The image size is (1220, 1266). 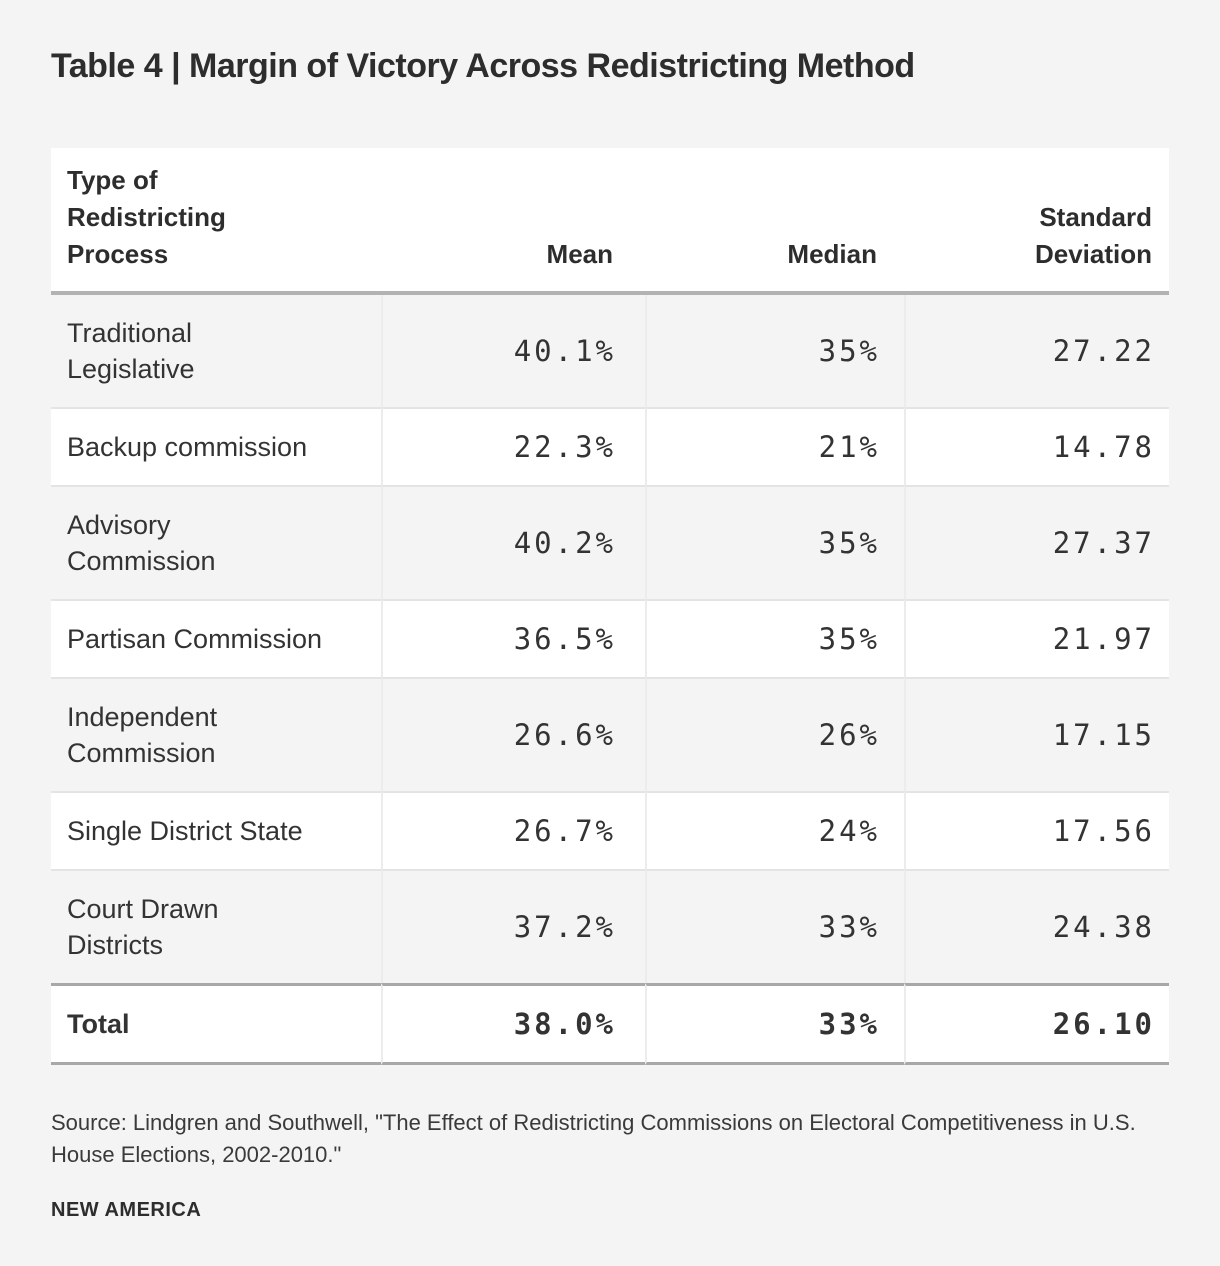 What do you see at coordinates (774, 830) in the screenshot?
I see `row-median: 24%` at bounding box center [774, 830].